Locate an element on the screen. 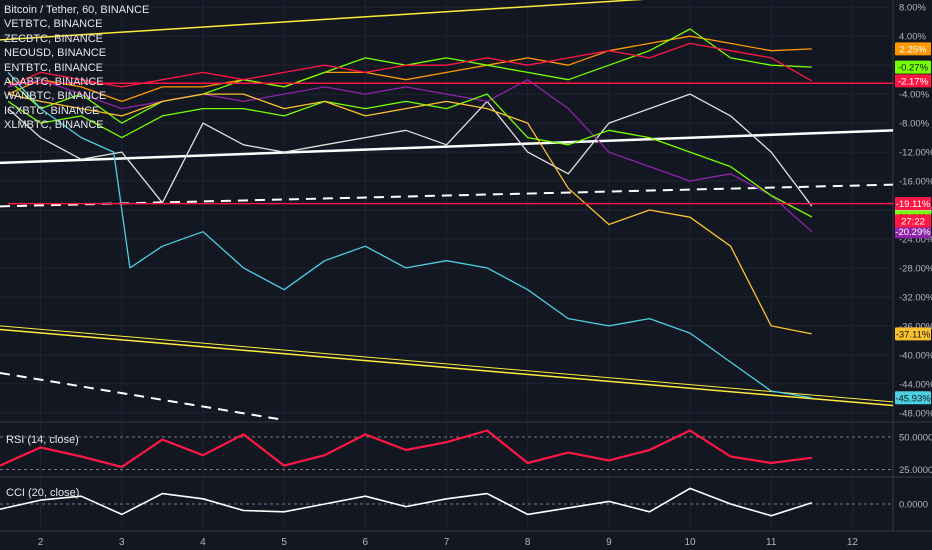 This screenshot has height=550, width=932. legend-item: VETBTC, BINANCE is located at coordinates (53, 24).